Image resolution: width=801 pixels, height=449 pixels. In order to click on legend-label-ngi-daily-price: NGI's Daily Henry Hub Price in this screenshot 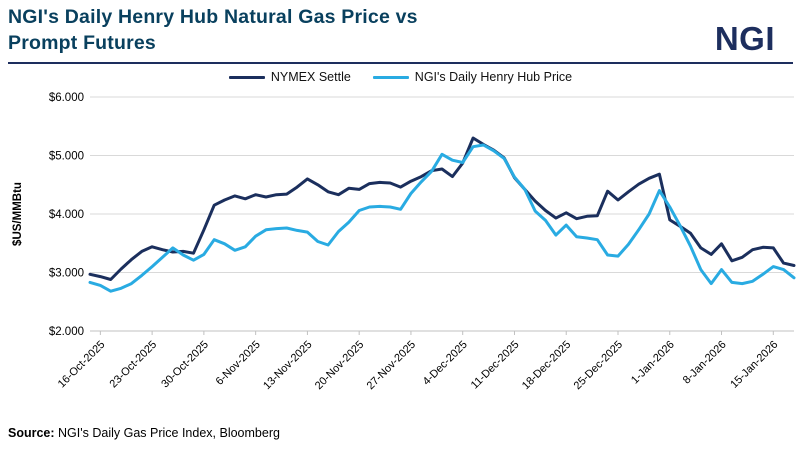, I will do `click(493, 77)`.